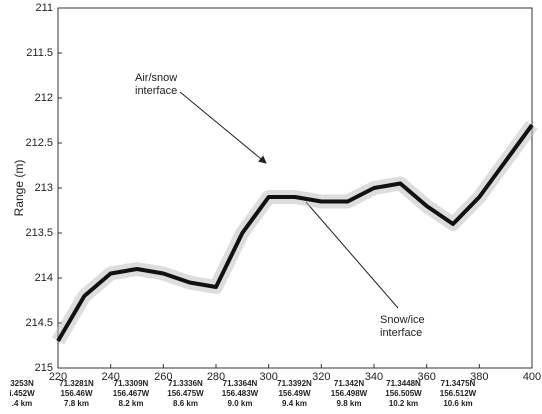  What do you see at coordinates (532, 377) in the screenshot?
I see `x-tick-label: 400` at bounding box center [532, 377].